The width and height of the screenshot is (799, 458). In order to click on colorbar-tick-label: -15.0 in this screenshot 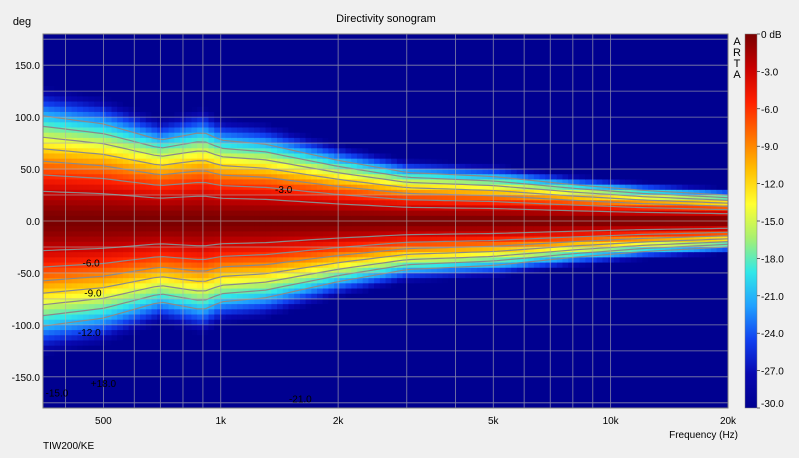, I will do `click(772, 222)`.